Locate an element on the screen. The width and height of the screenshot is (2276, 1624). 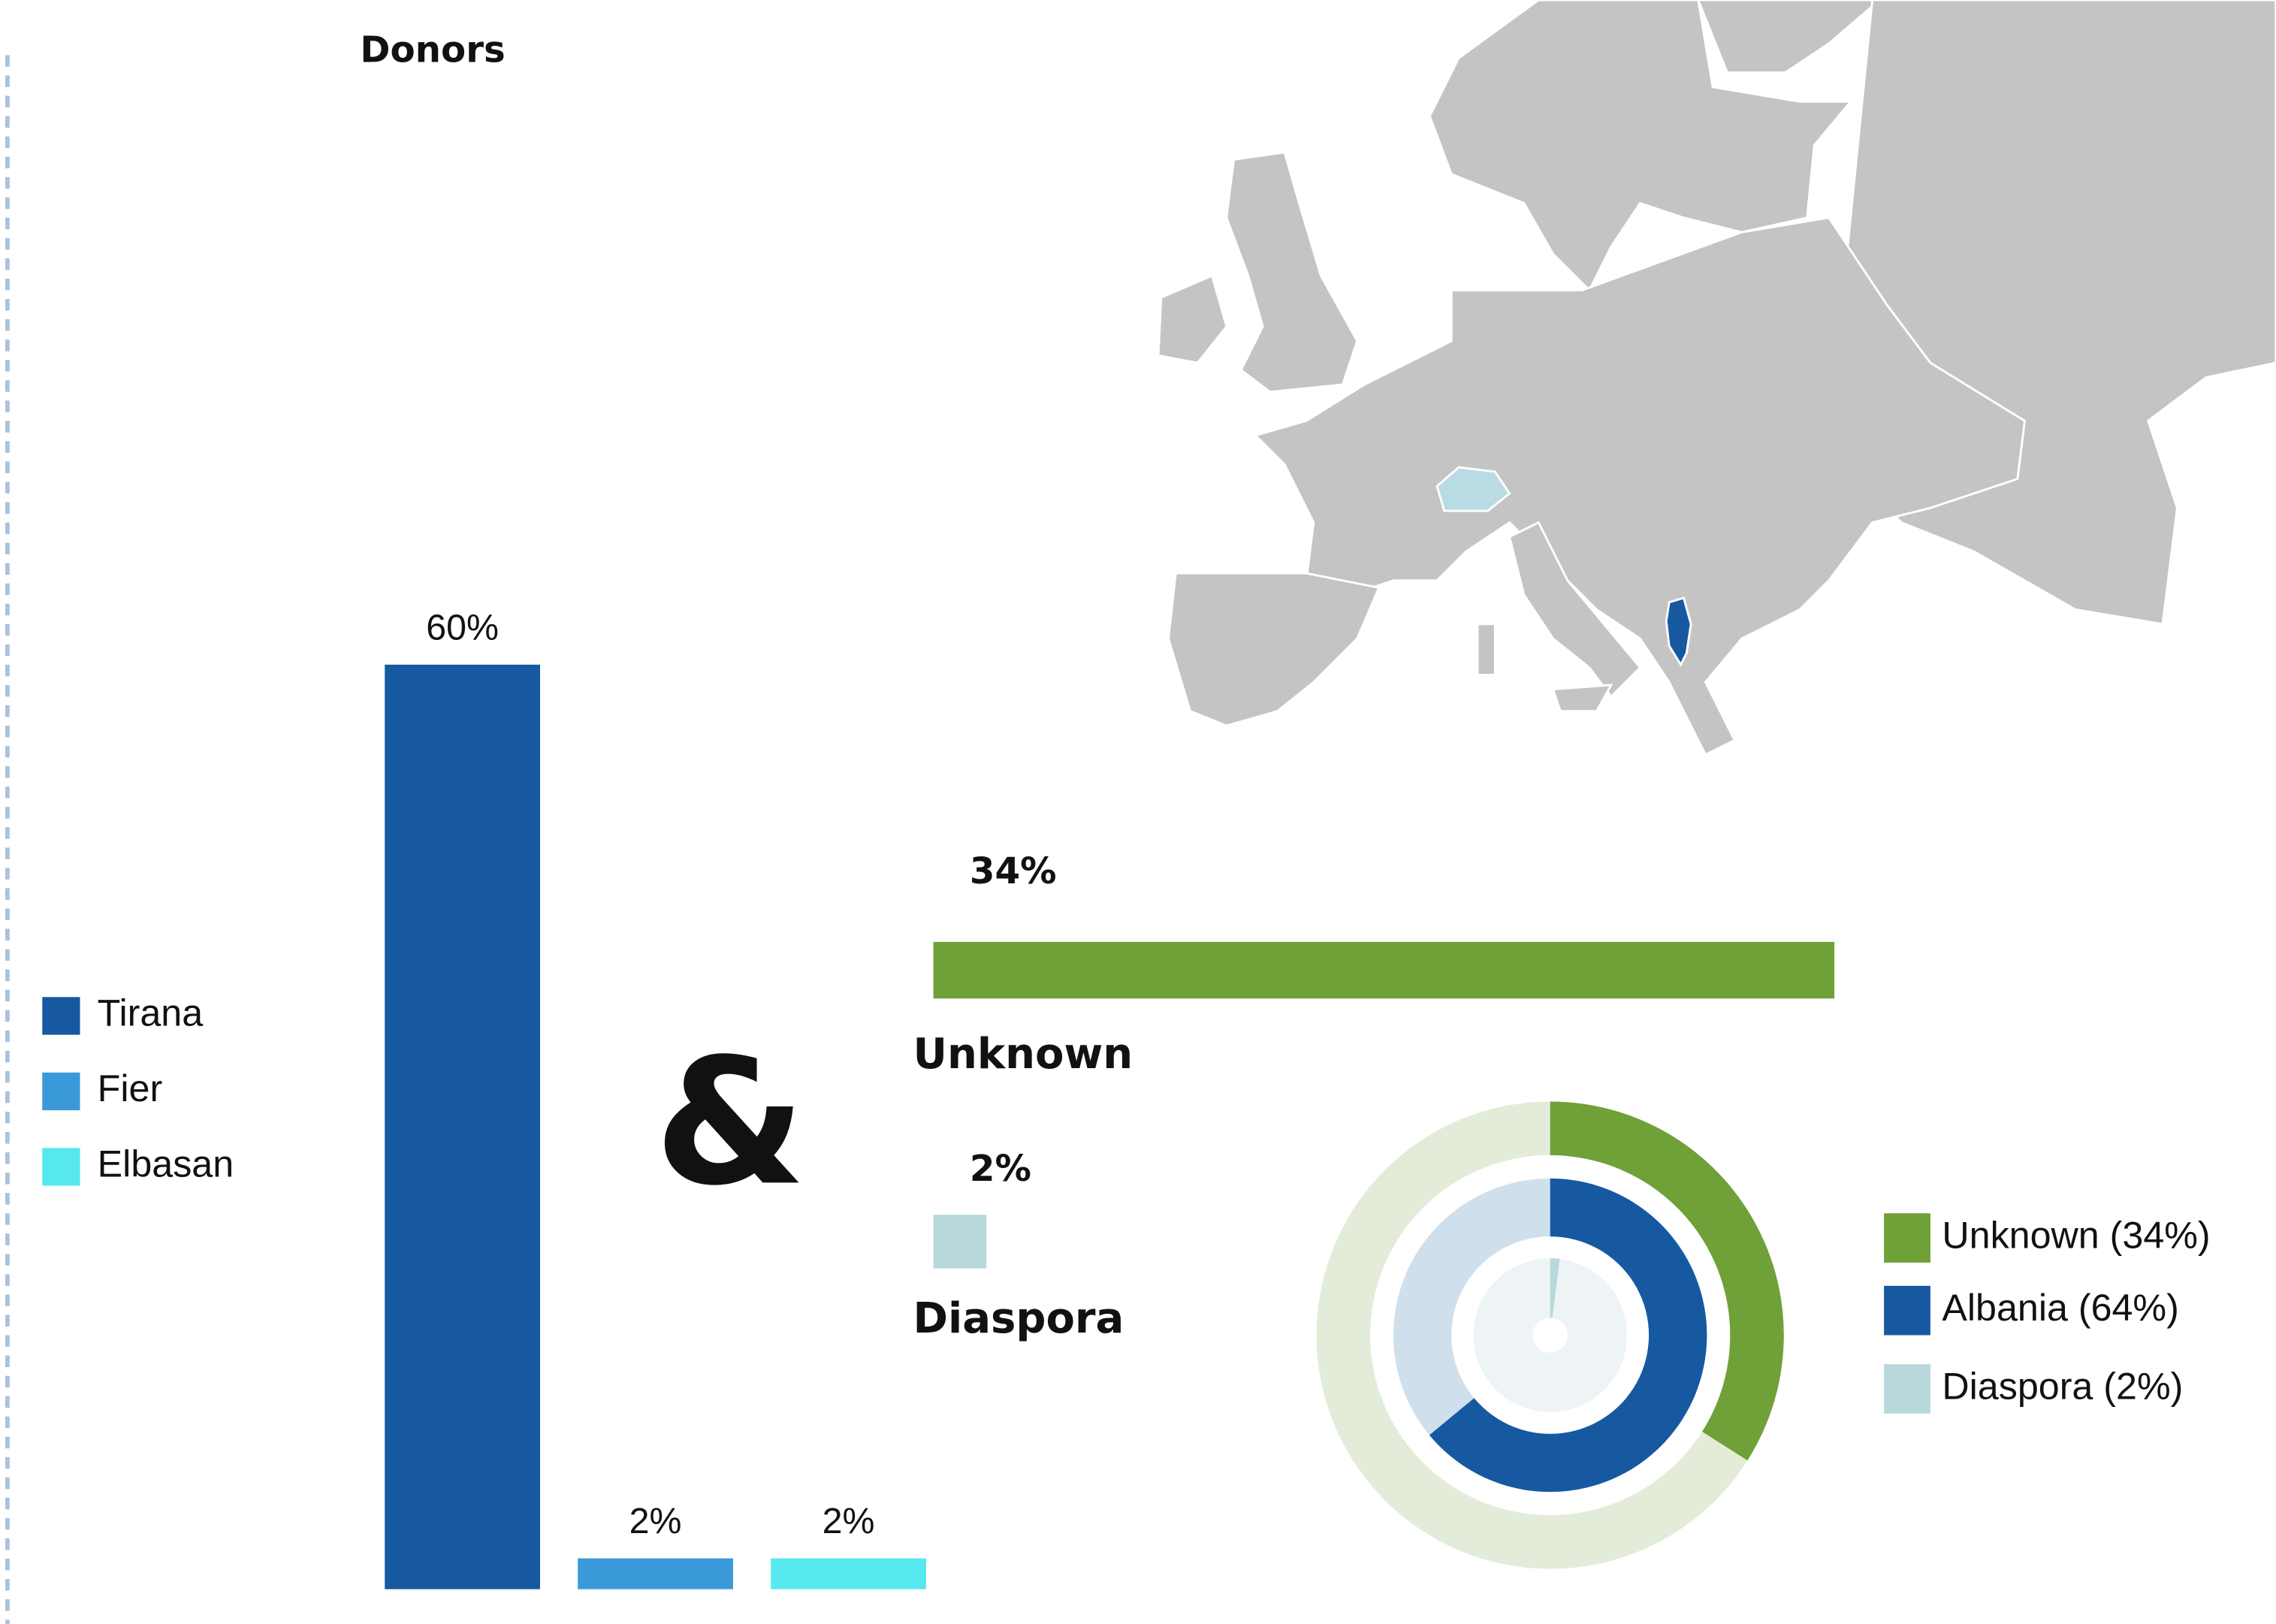
legend-label: Unknown (34%) is located at coordinates (2076, 1235).